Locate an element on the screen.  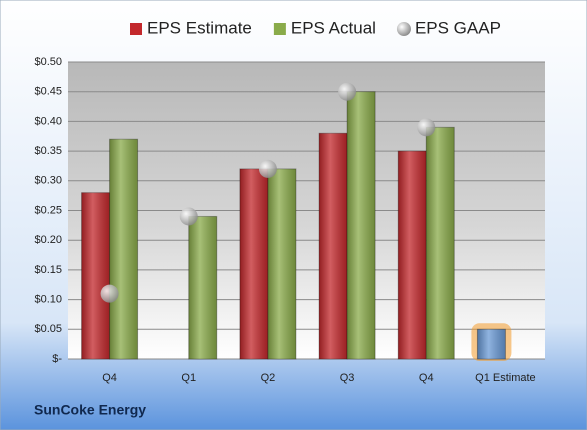
x-tick-label: Q3 is located at coordinates (347, 378).